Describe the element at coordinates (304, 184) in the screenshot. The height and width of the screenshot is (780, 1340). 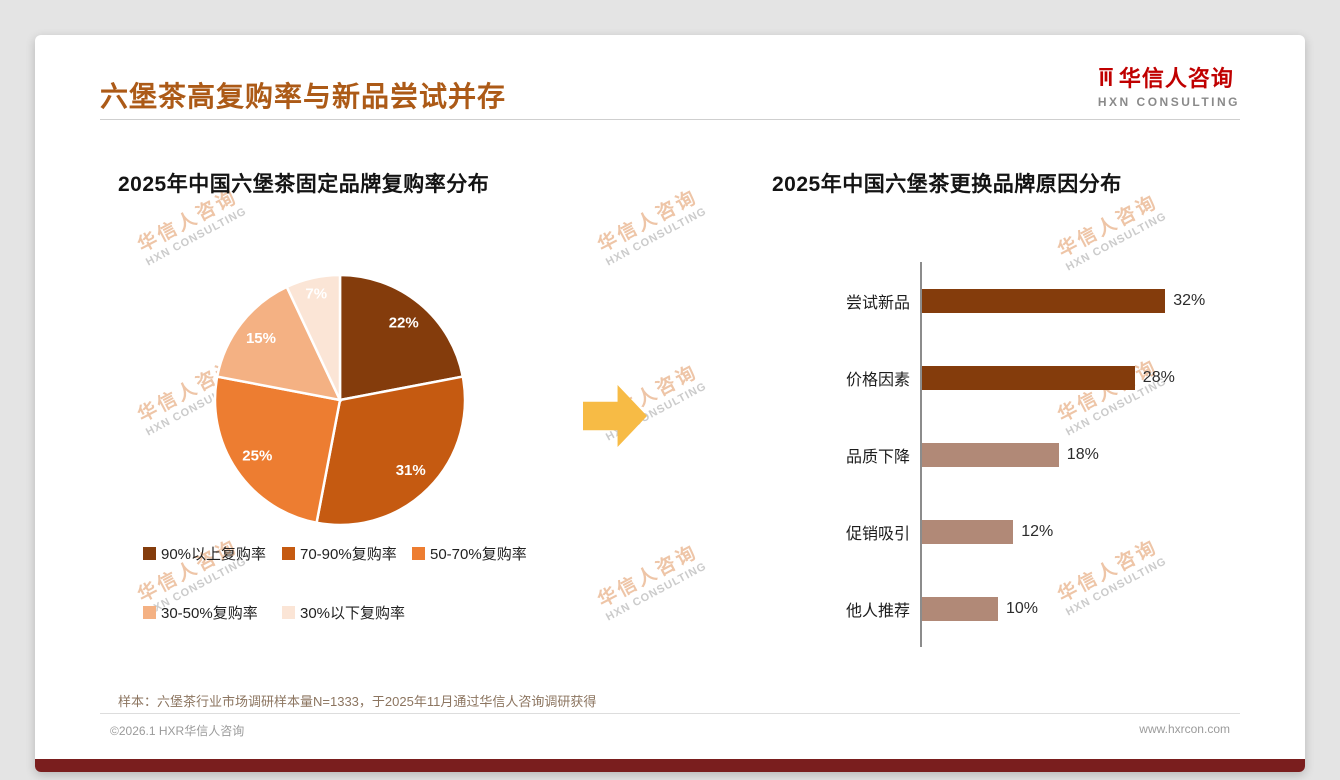
I see `pie-chart-title: 2025年中国六堡茶固定品牌复购率分布` at that location.